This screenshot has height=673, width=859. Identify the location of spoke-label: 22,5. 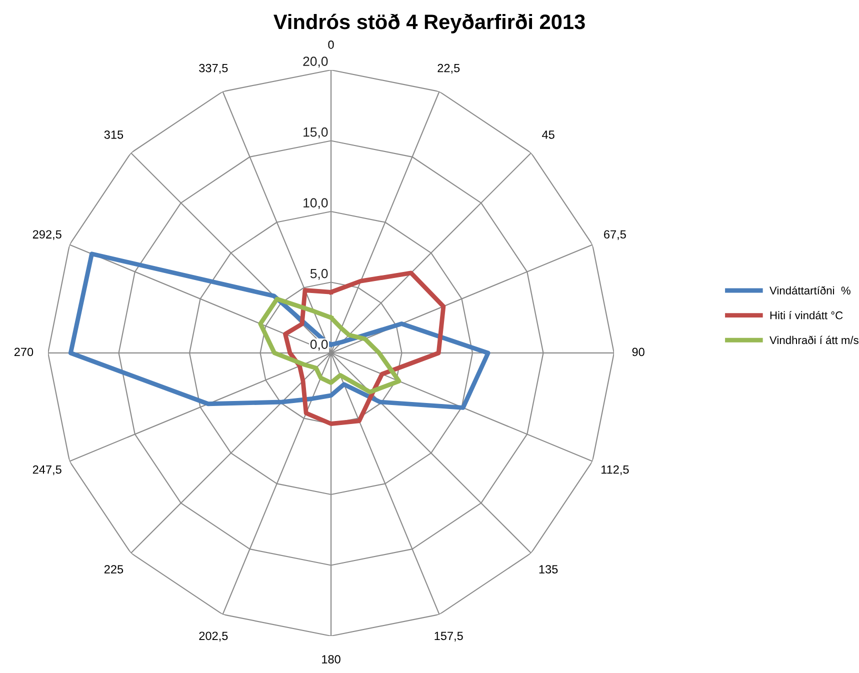
(449, 69).